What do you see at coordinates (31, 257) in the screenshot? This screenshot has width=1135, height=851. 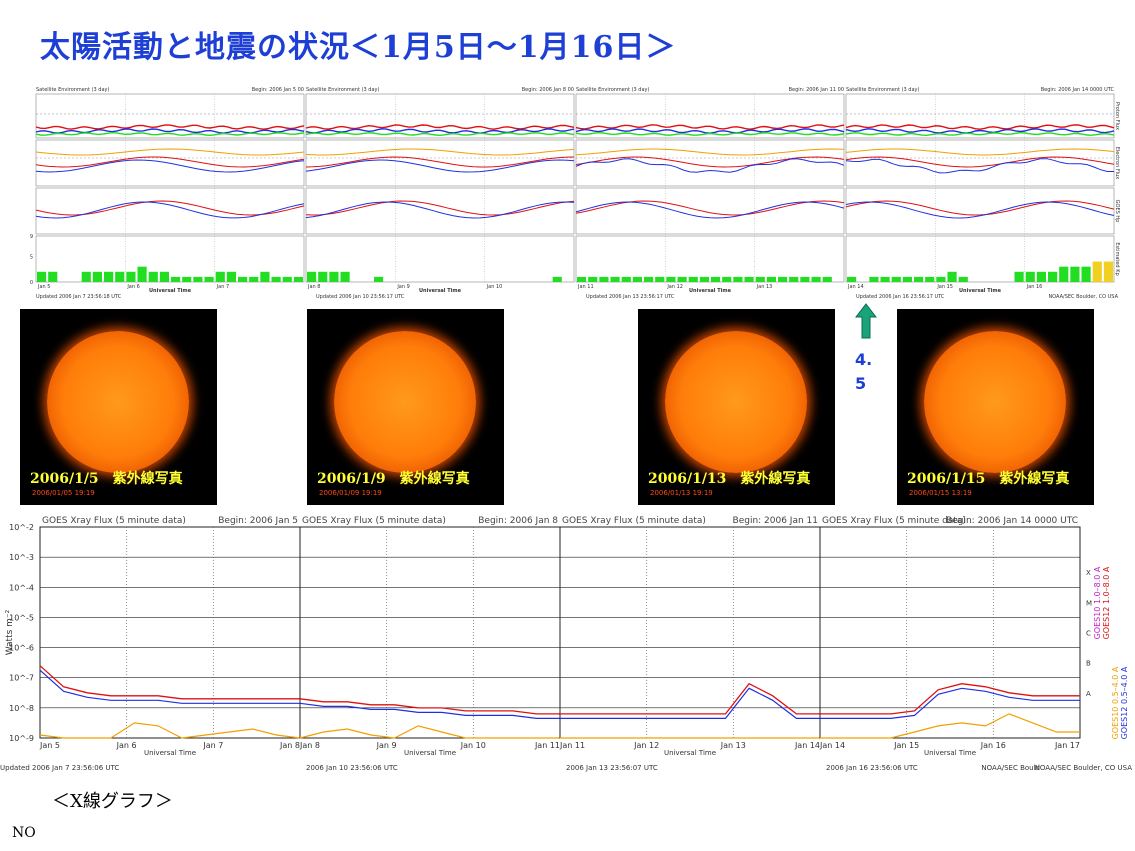 I see `kp-scale-label: 5` at bounding box center [31, 257].